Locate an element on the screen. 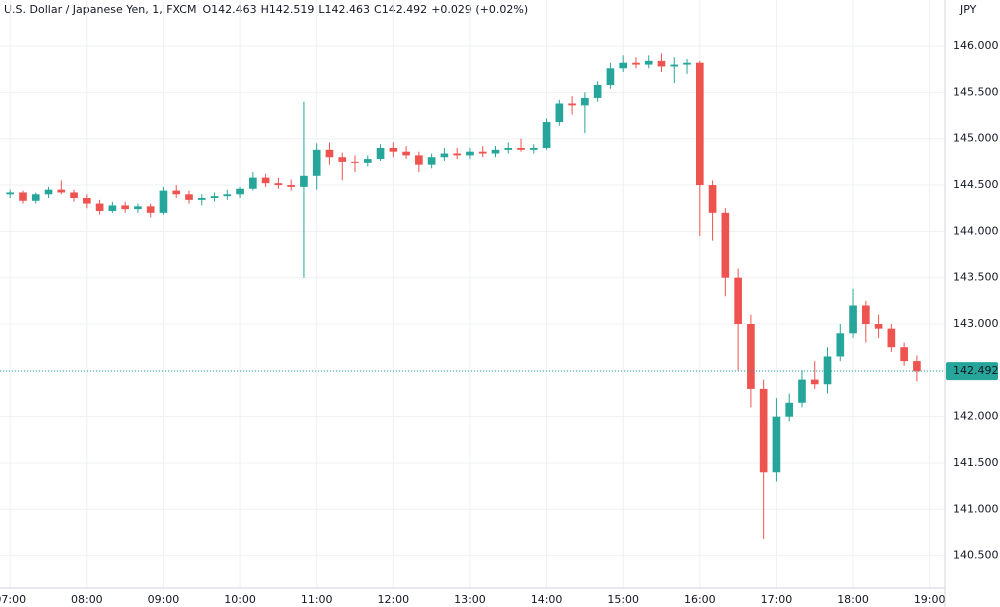 The image size is (1000, 607). y-tick-label: 141.500 is located at coordinates (976, 462).